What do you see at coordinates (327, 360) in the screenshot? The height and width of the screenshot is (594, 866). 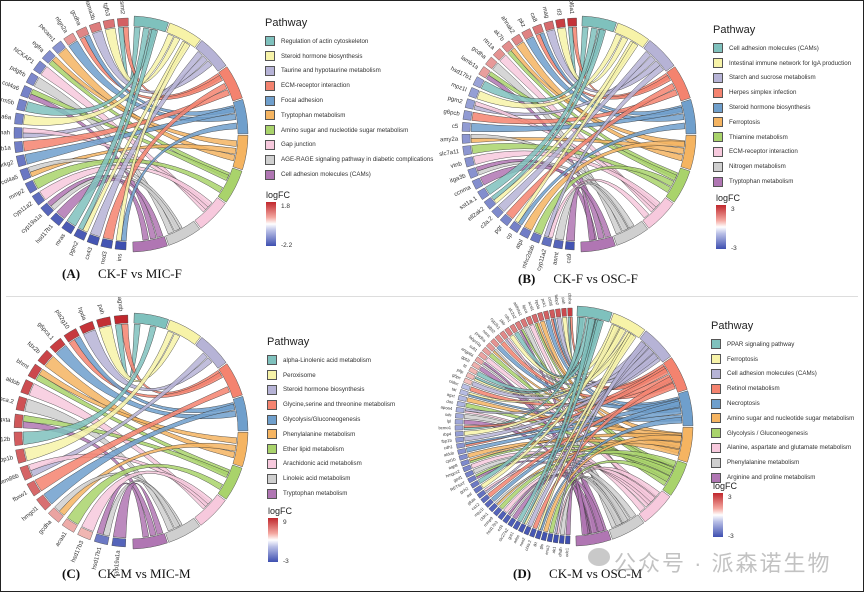 I see `legend-label: alpha-Linolenic acid metabolism` at bounding box center [327, 360].